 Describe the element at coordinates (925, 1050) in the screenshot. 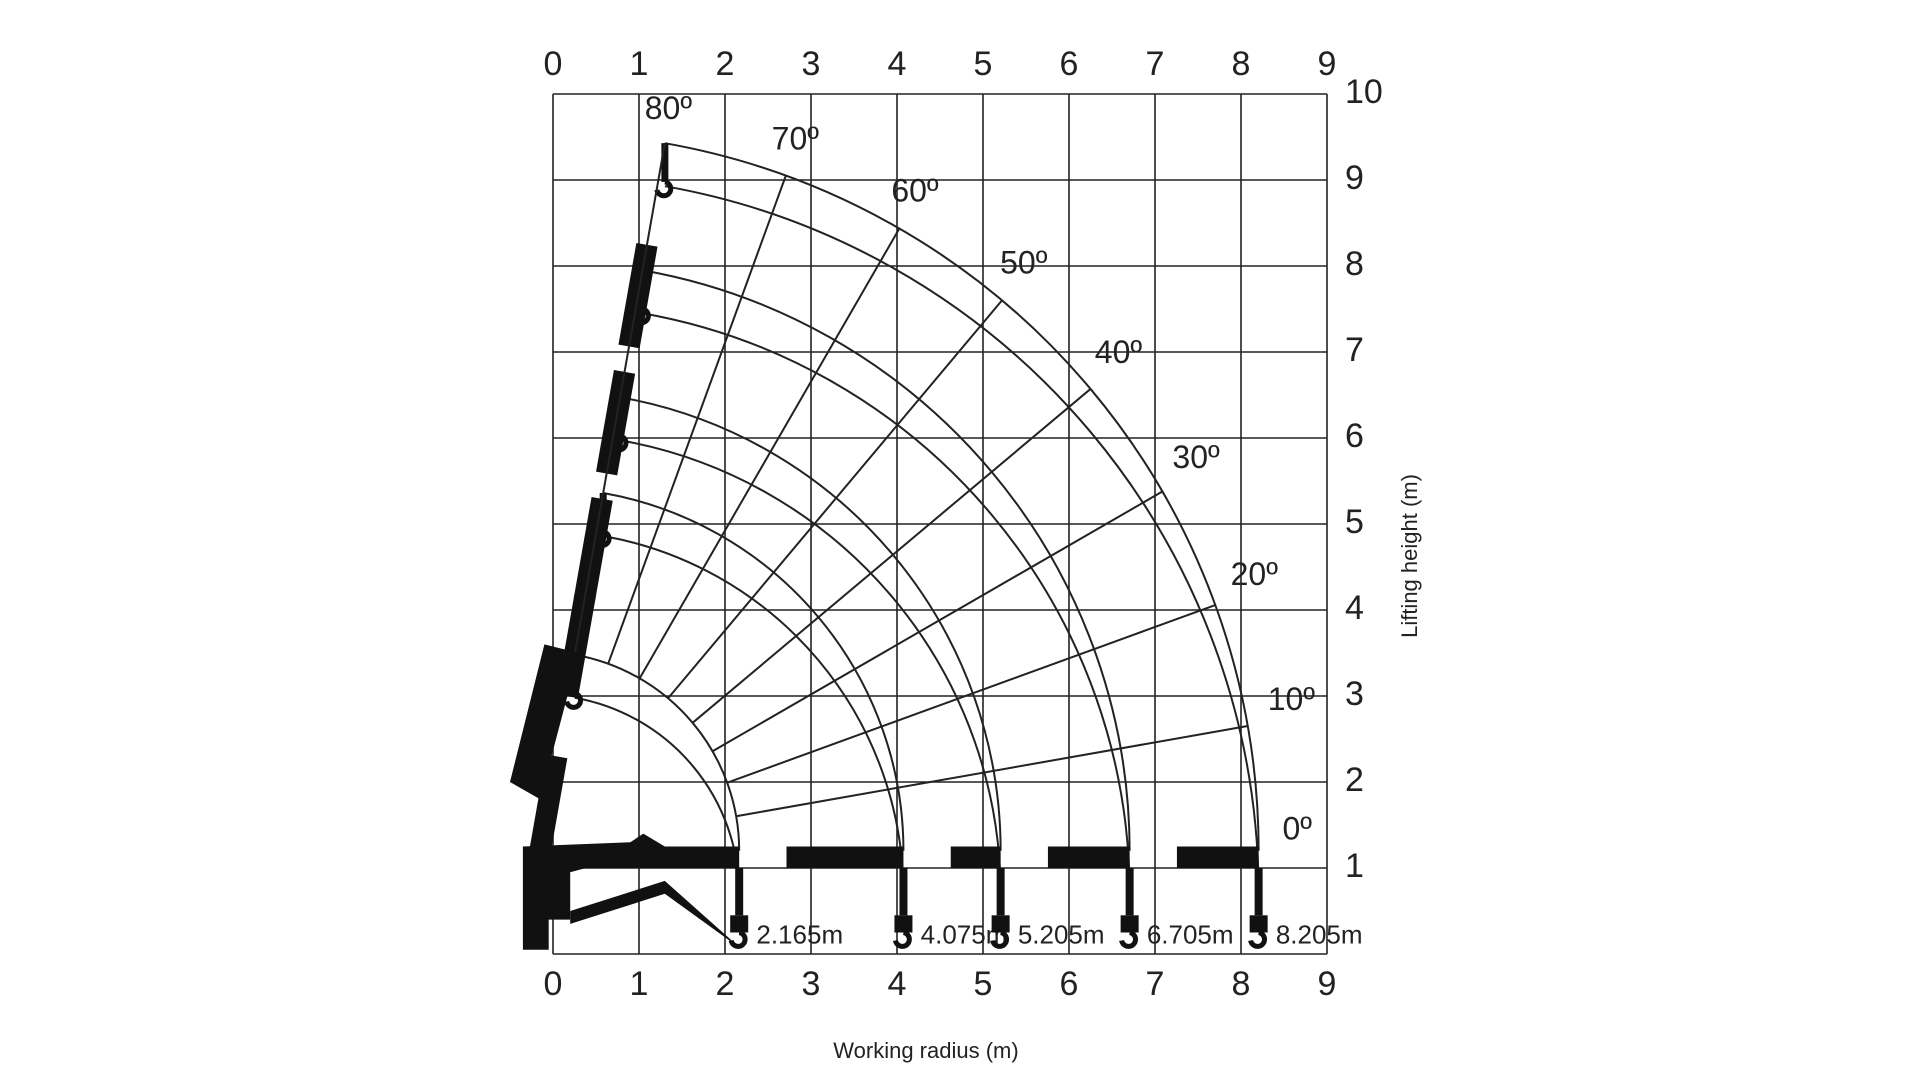

I see `x-axis-title: Working radius (m)` at that location.